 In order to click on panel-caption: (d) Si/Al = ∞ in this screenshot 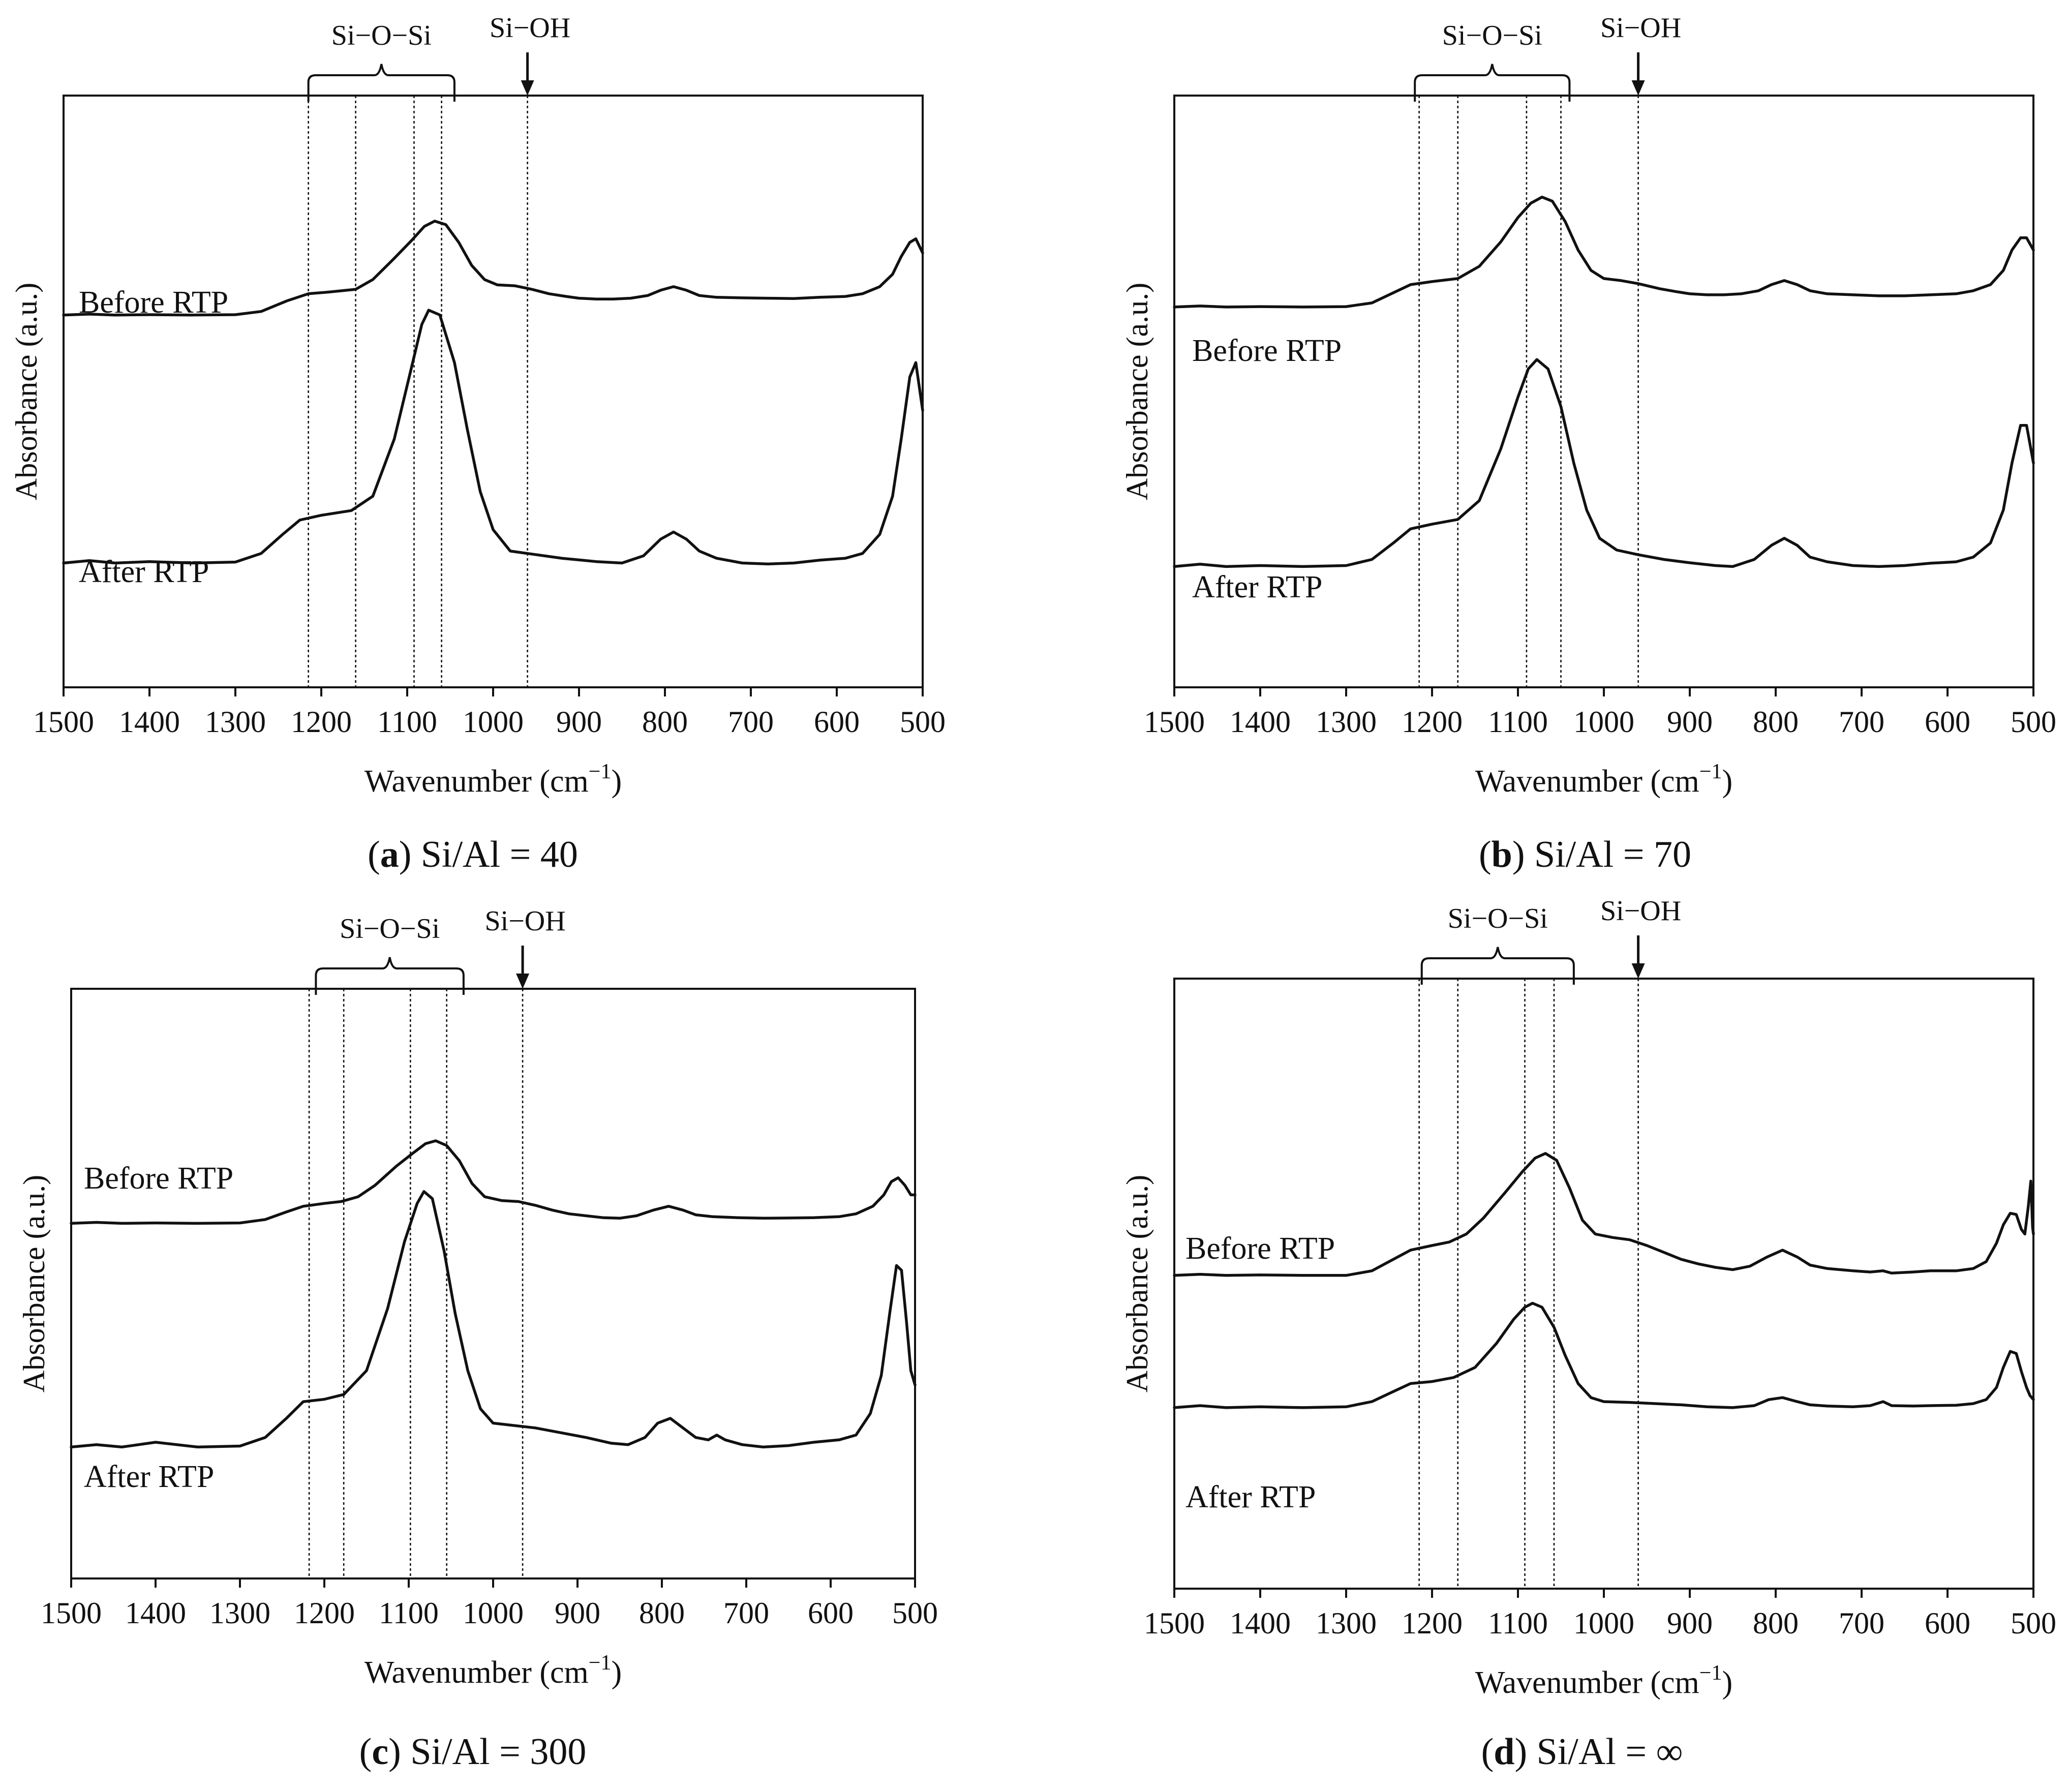, I will do `click(1582, 1752)`.